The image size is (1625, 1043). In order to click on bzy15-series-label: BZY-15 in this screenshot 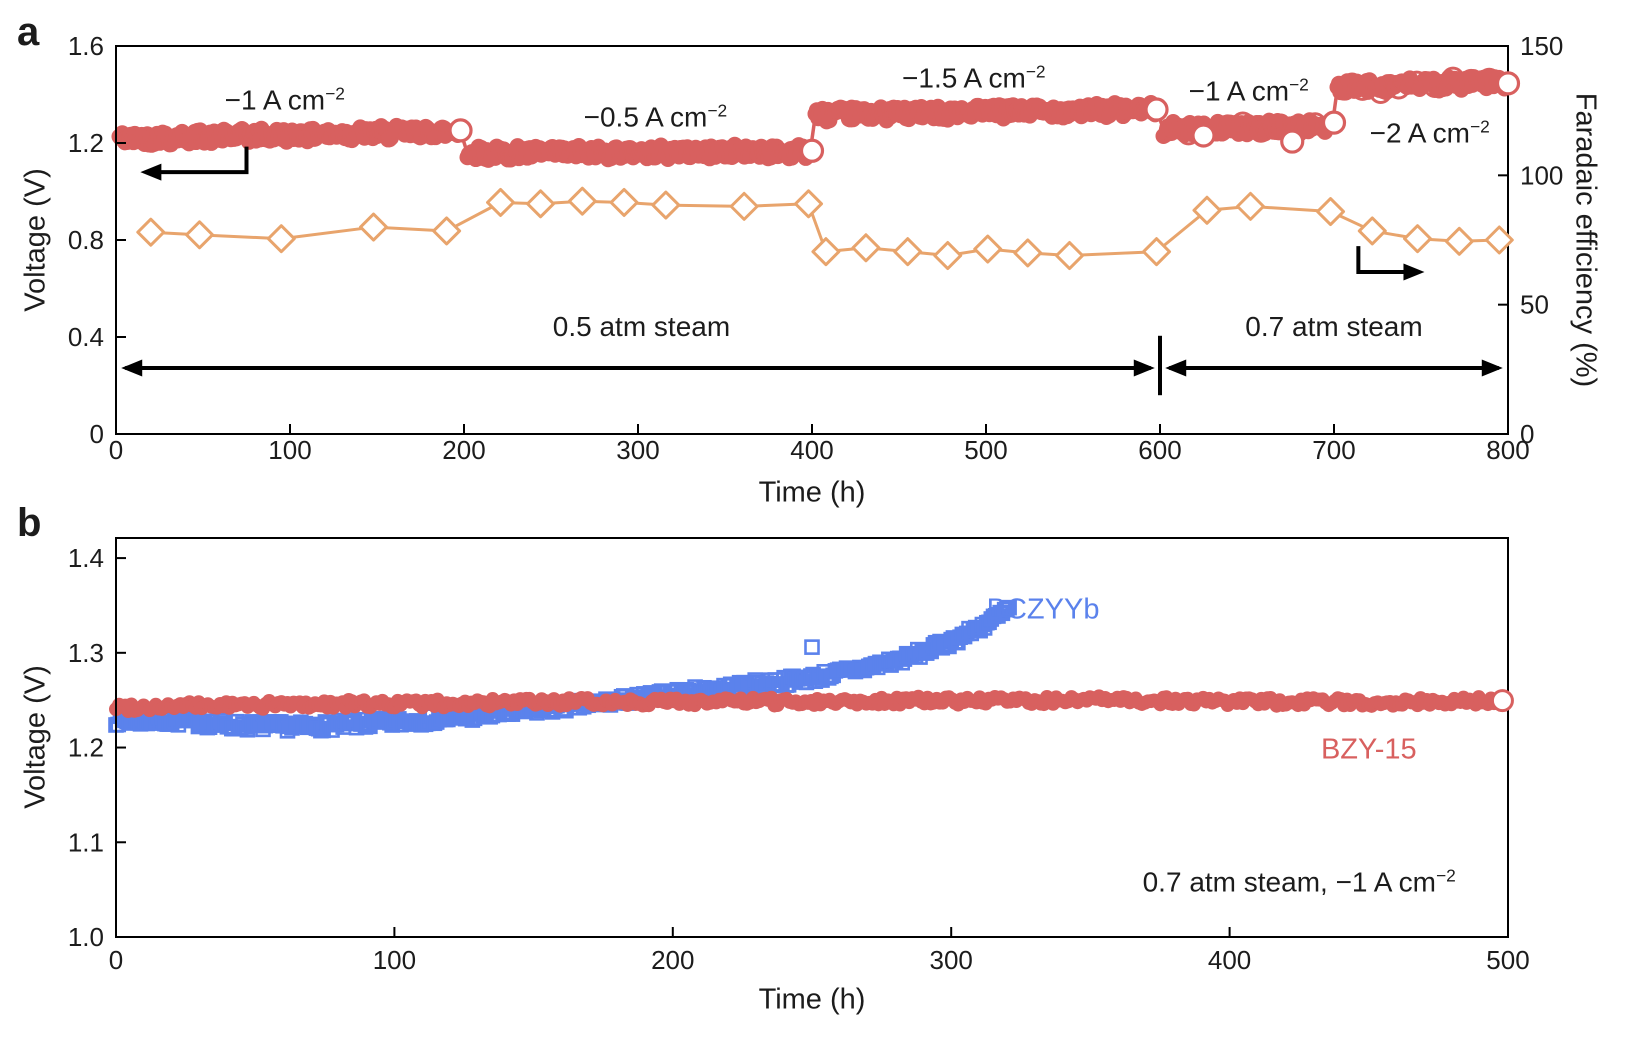, I will do `click(1369, 750)`.